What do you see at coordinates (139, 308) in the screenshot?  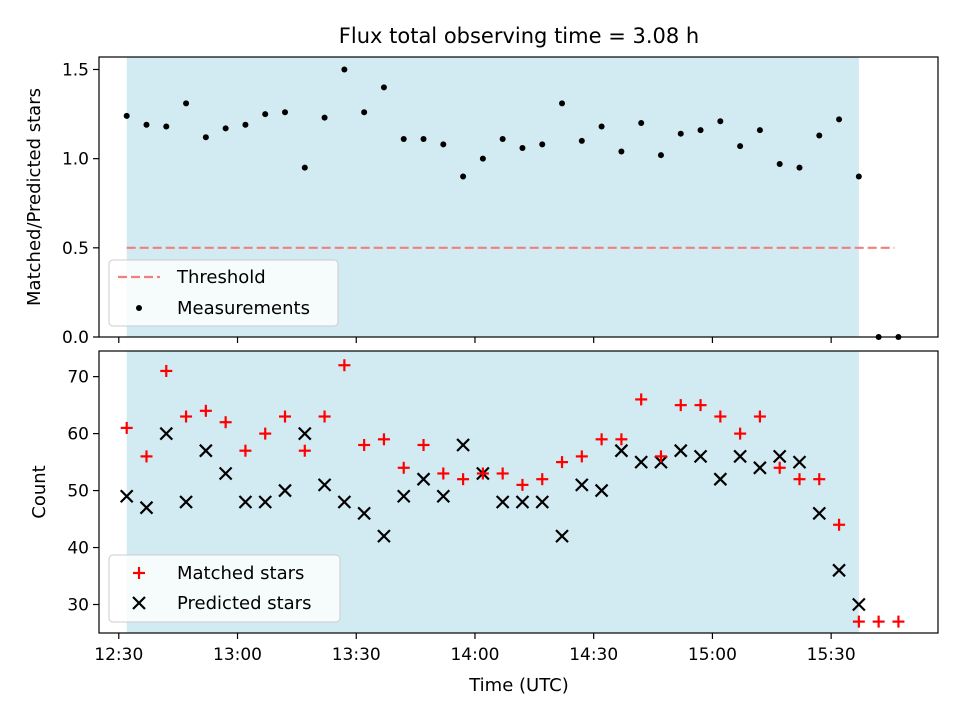 I see `legend-measurements-swatch` at bounding box center [139, 308].